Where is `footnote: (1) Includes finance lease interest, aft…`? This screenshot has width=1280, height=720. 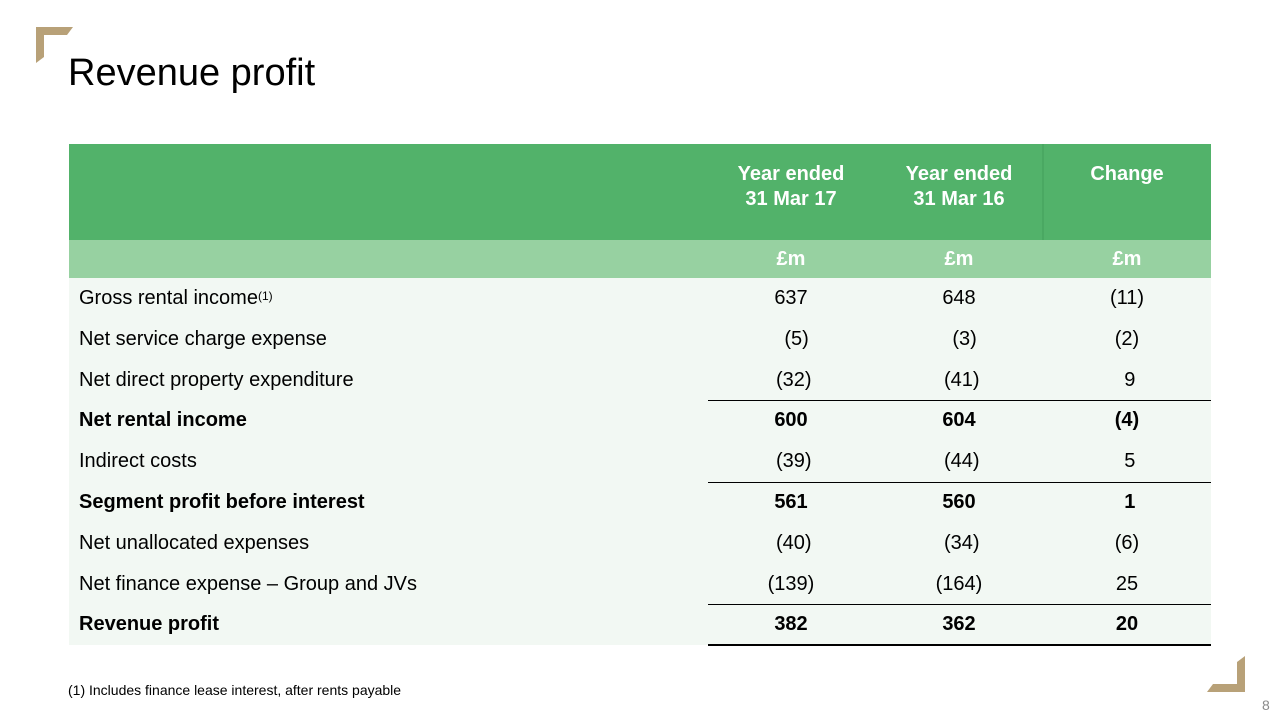 footnote: (1) Includes finance lease interest, aft… is located at coordinates (235, 690).